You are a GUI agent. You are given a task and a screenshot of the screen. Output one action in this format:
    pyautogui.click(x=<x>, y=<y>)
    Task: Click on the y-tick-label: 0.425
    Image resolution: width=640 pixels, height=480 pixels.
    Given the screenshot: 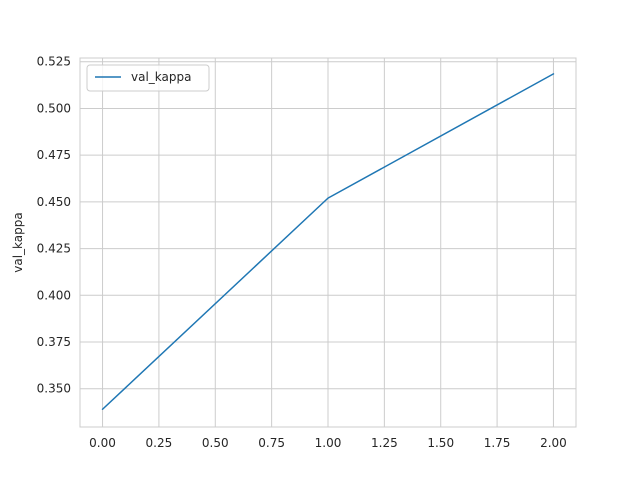 What is the action you would take?
    pyautogui.click(x=54, y=249)
    